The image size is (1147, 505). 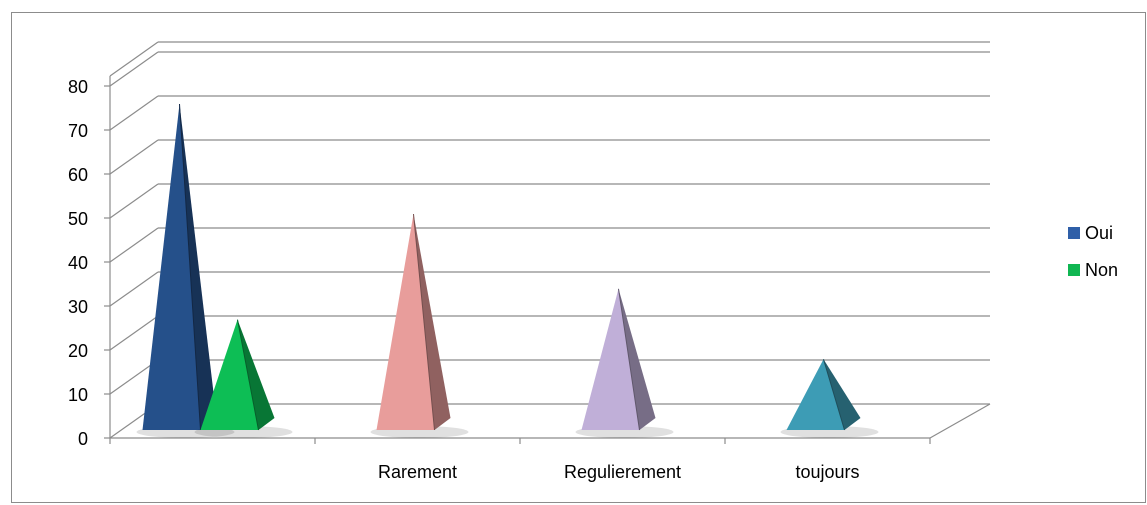 I want to click on x-tick-label: Regulierement, so click(x=622, y=472).